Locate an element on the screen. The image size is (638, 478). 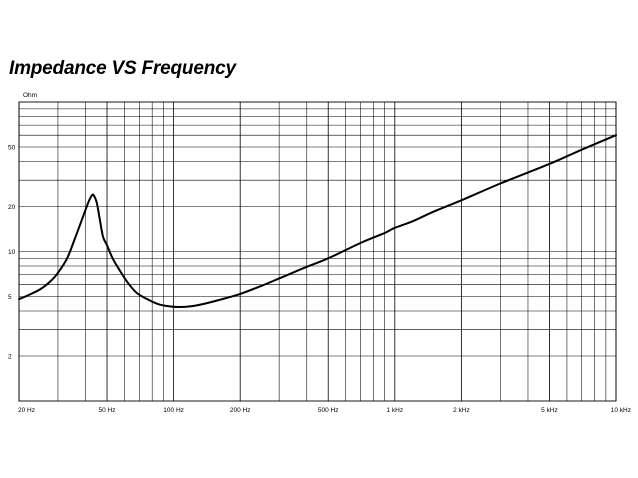
y-tick-labels: 2 5 10 20 50 is located at coordinates (12, 253).